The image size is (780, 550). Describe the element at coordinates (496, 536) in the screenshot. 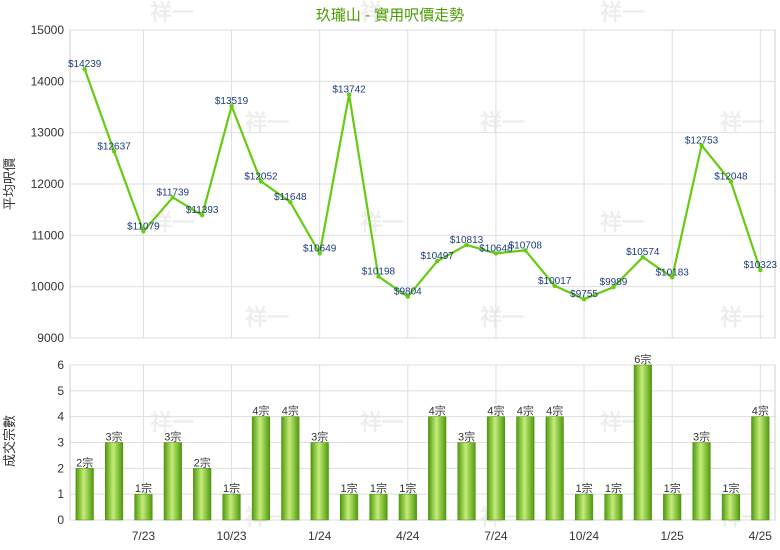

I see `x-tick-label: 7/24` at that location.